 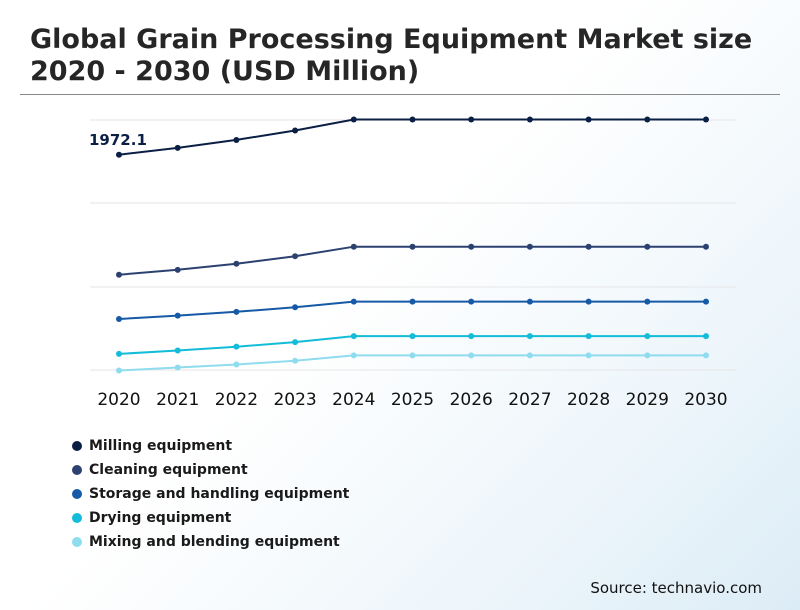 I want to click on x-tick-label: 2020, so click(x=118, y=400).